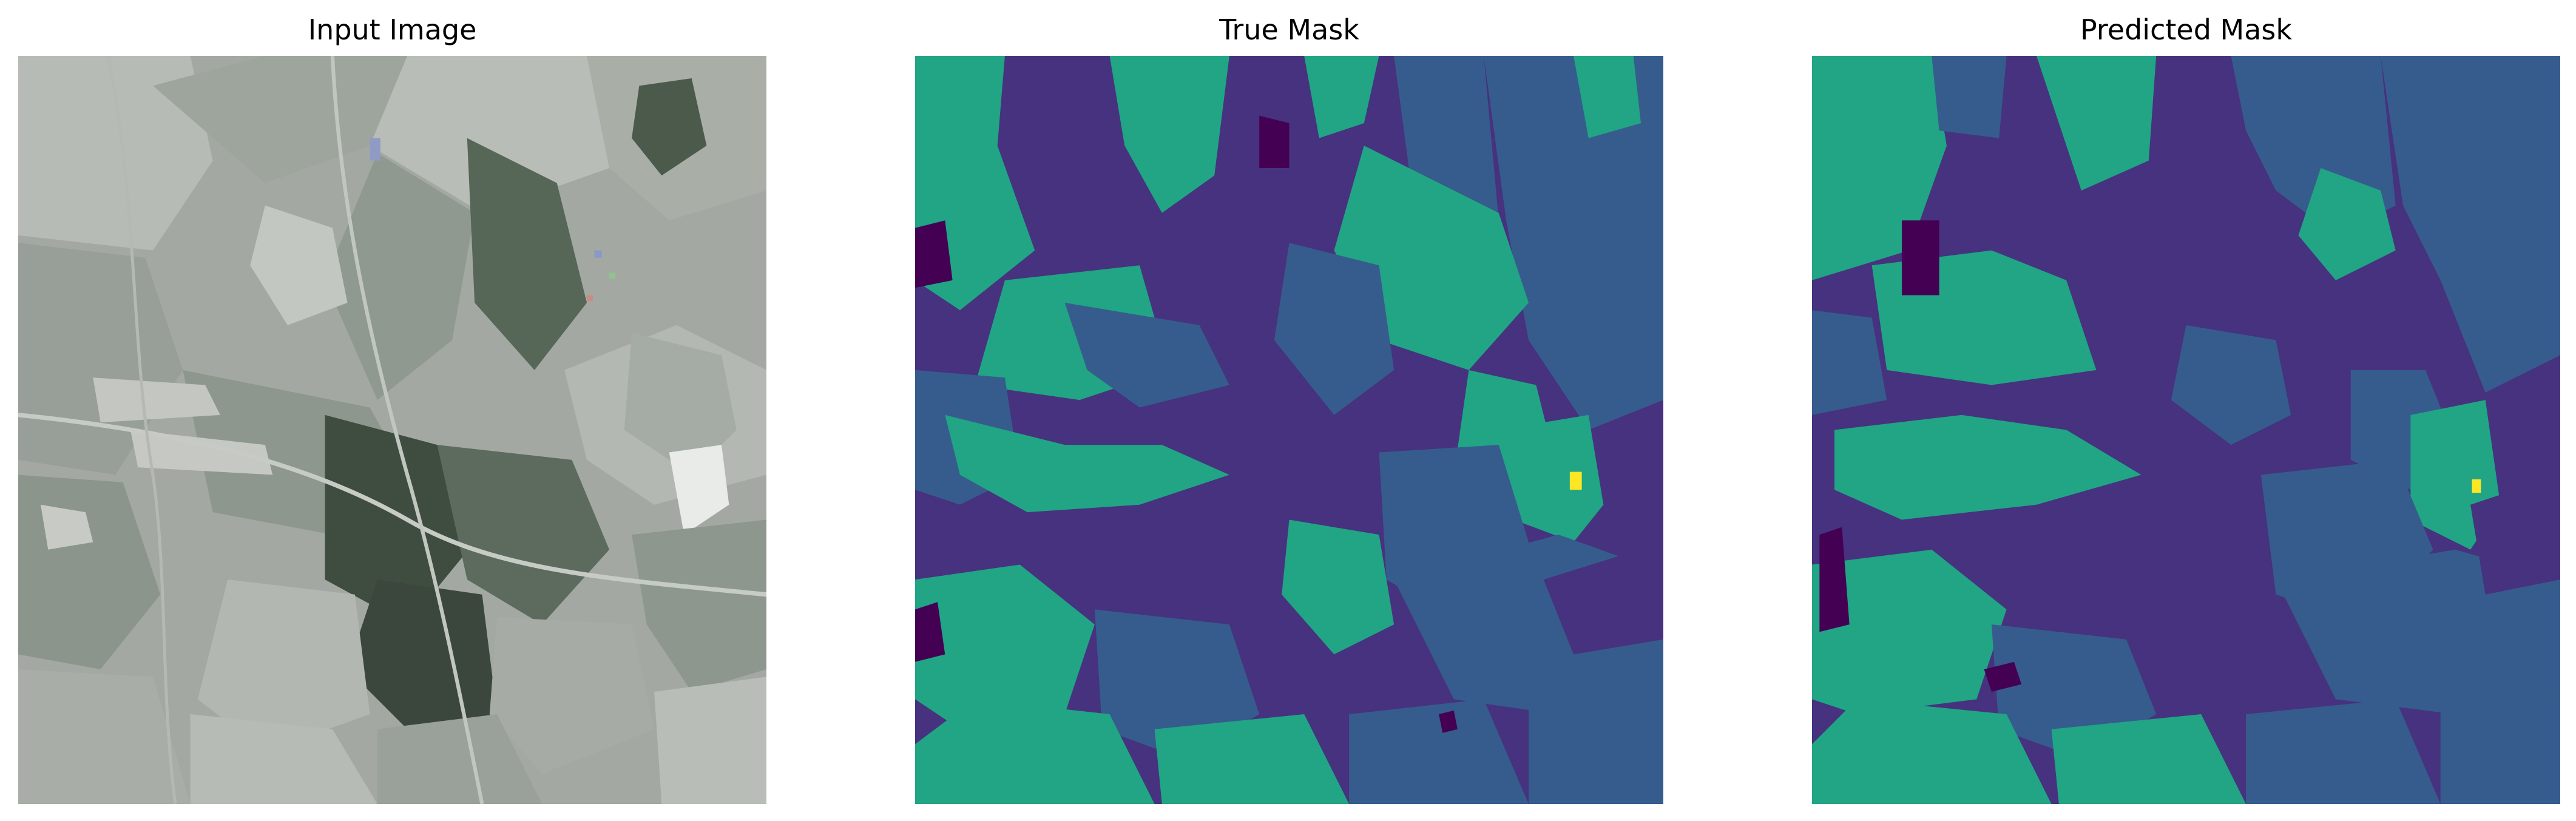  What do you see at coordinates (2186, 29) in the screenshot?
I see `predicted-mask-title: Predicted Mask` at bounding box center [2186, 29].